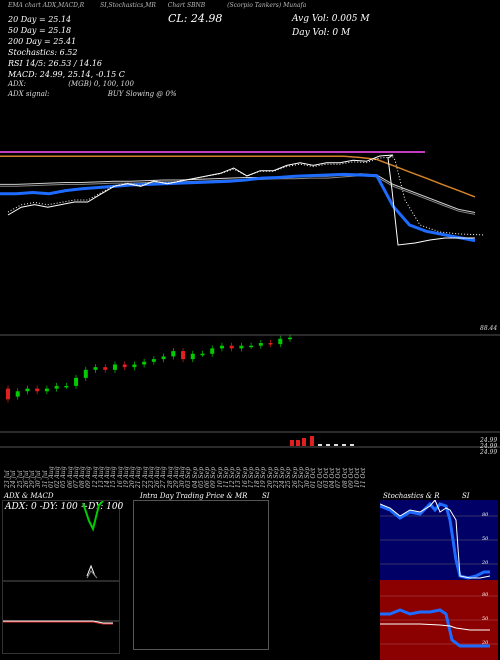 Image resolution: width=500 pixels, height=660 pixels. I want to click on adx-panel: ADX: 0 -DY: 100 +DY: 100, so click(63, 577).